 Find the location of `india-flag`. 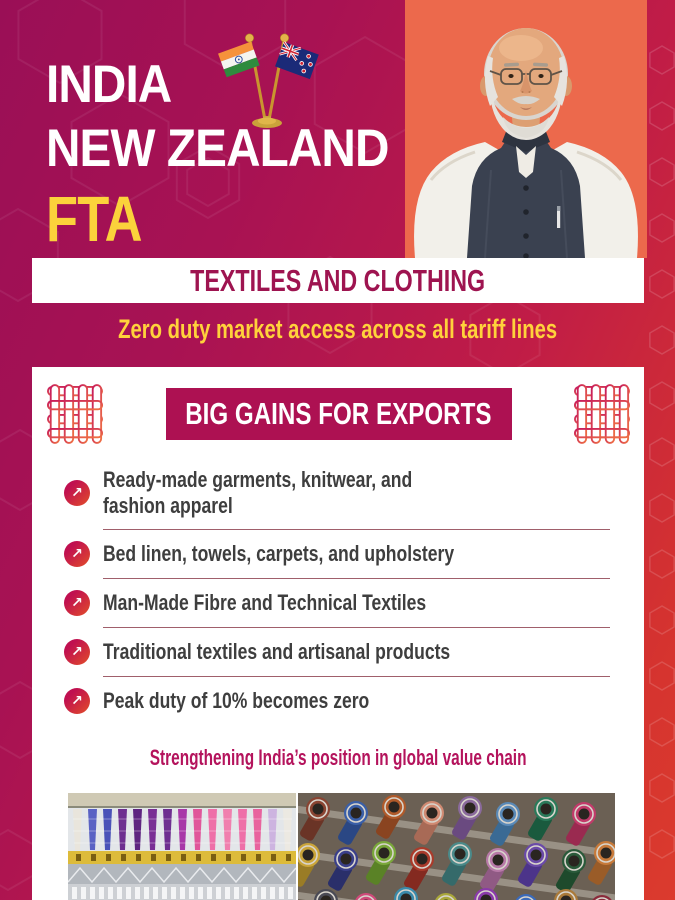

india-flag is located at coordinates (239, 59).